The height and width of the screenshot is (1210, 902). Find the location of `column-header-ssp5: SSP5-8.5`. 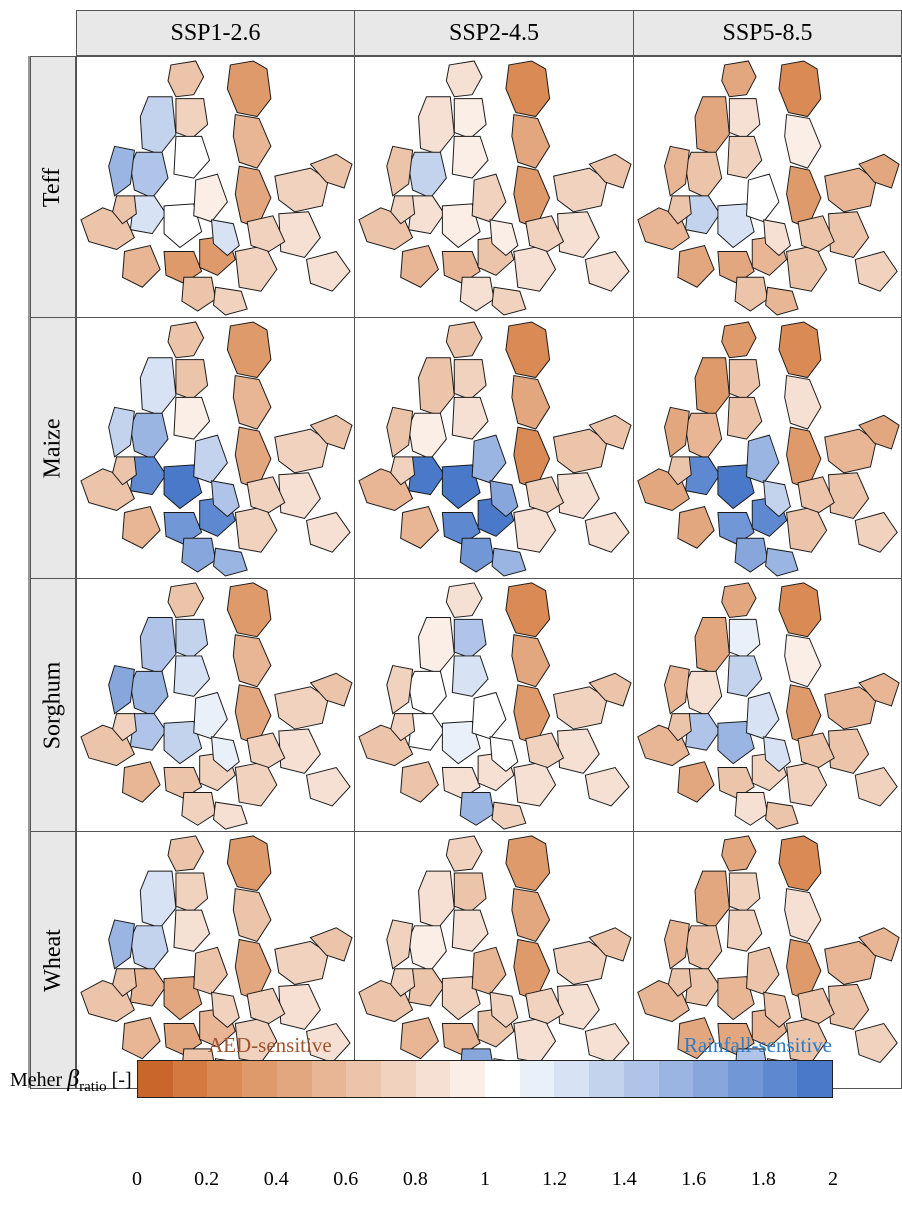

column-header-ssp5: SSP5-8.5 is located at coordinates (767, 33).